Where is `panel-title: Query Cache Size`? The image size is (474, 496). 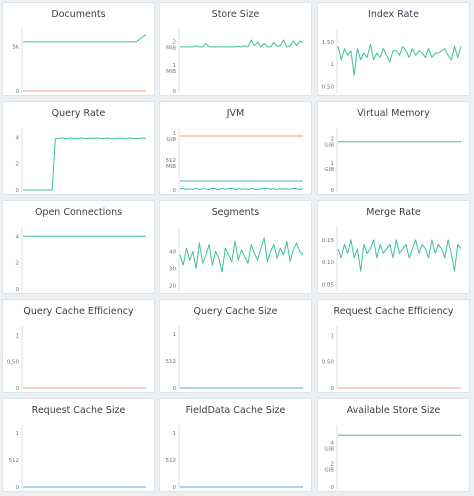 panel-title: Query Cache Size is located at coordinates (235, 311).